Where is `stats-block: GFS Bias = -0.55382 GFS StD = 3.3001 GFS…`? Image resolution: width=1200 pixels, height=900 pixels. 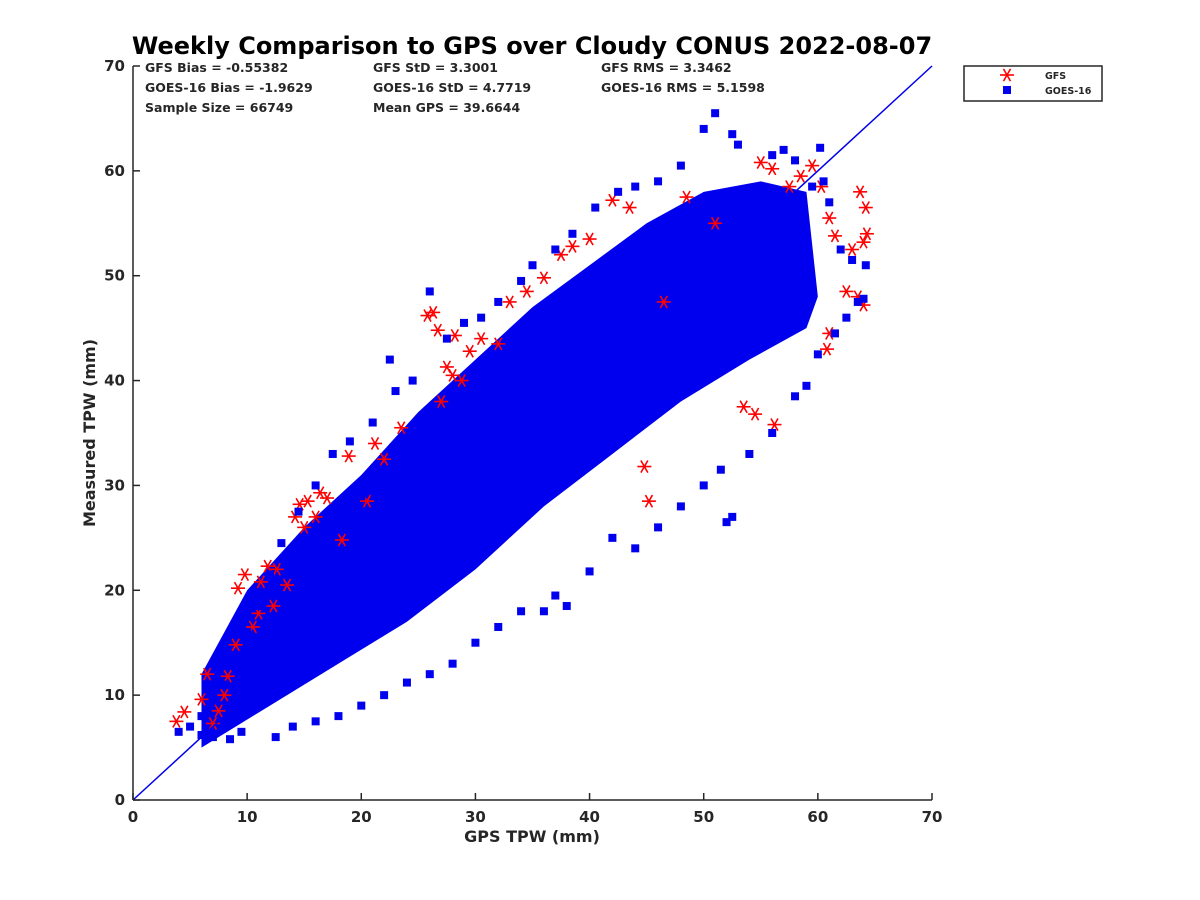
stats-block: GFS Bias = -0.55382 GFS StD = 3.3001 GFS… is located at coordinates (455, 87).